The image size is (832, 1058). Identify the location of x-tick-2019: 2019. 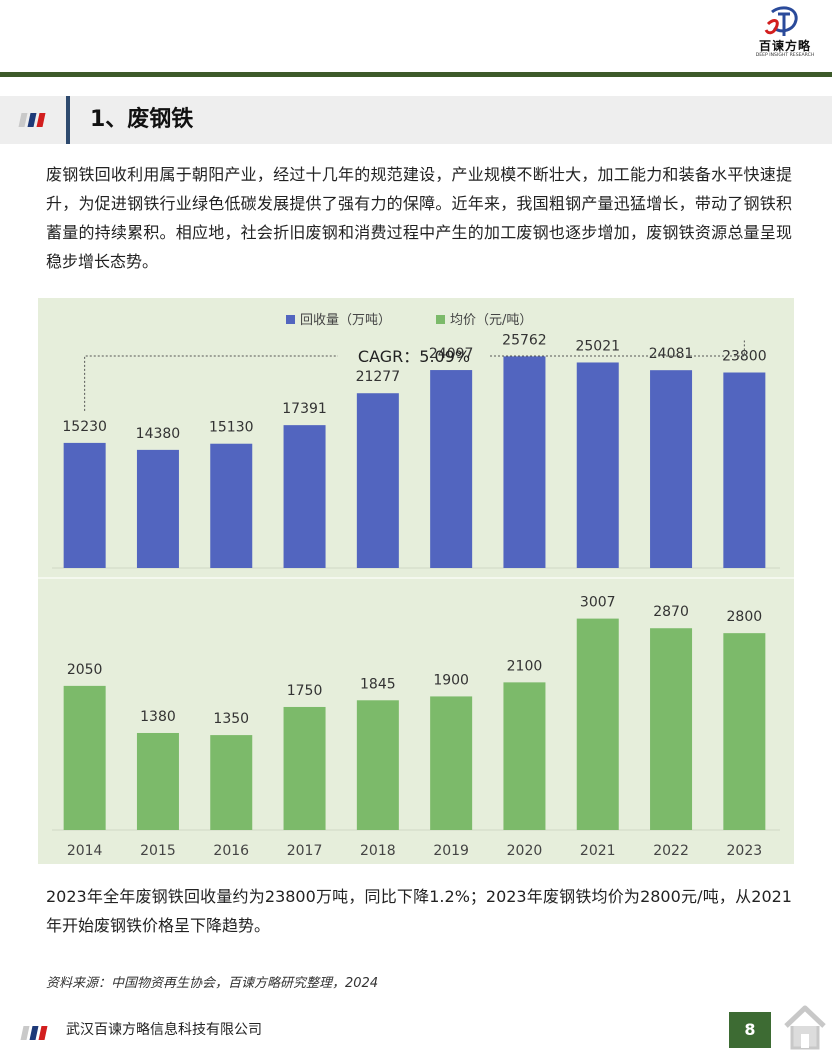
(451, 851).